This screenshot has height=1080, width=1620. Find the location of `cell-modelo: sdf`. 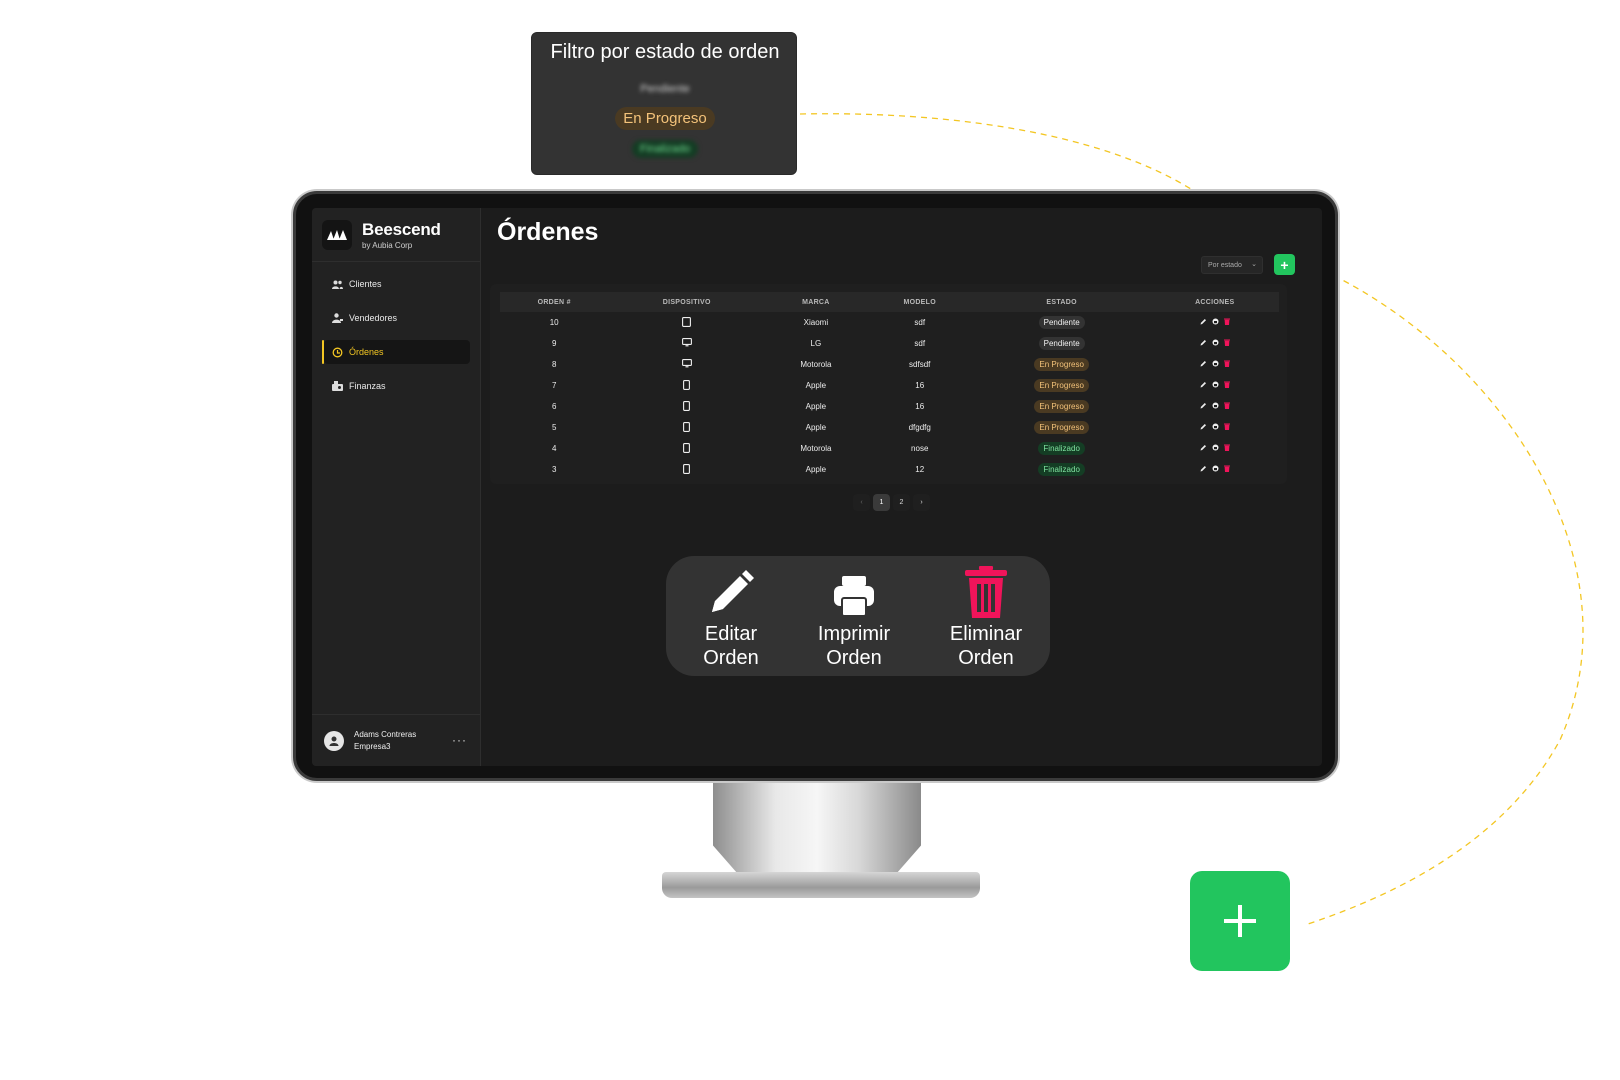

cell-modelo: sdf is located at coordinates (920, 322).